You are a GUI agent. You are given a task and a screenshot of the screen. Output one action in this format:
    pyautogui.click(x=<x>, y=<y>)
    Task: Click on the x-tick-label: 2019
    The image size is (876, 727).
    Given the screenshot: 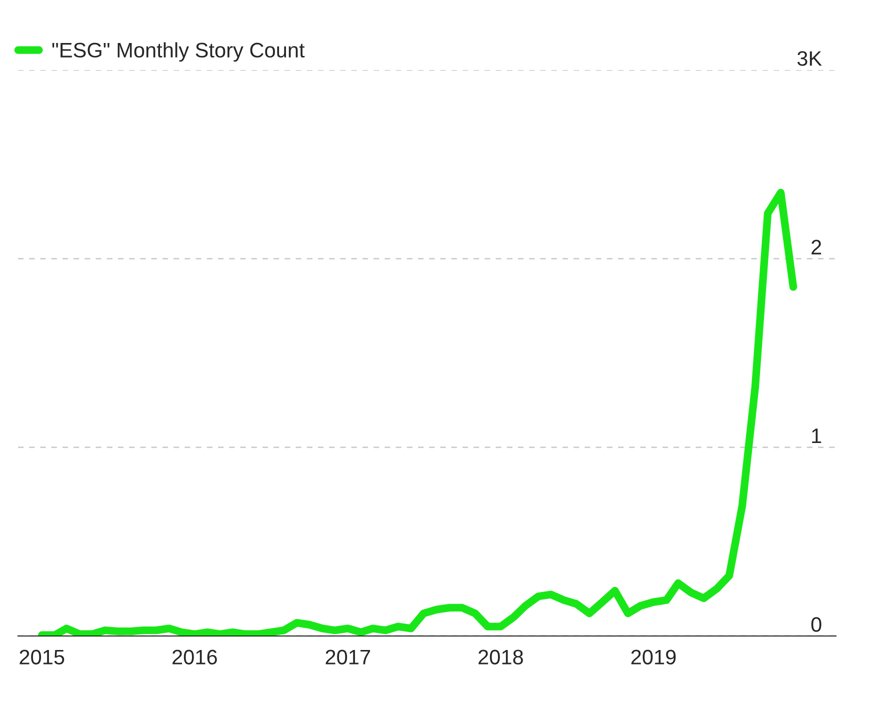 What is the action you would take?
    pyautogui.click(x=653, y=657)
    